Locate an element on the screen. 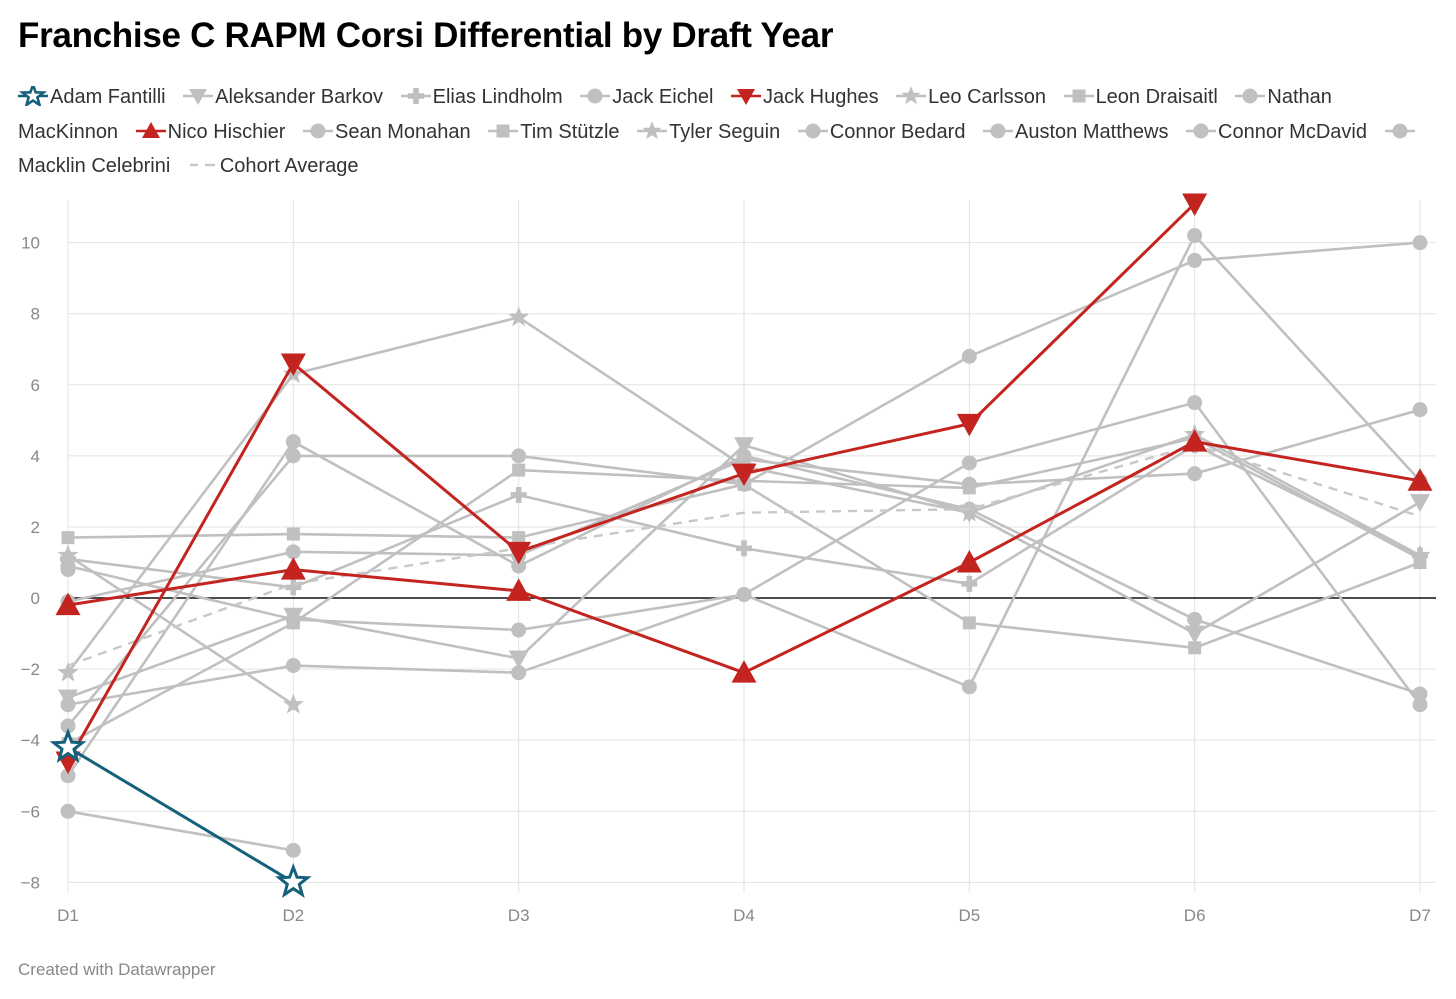 The height and width of the screenshot is (999, 1456). legend-marker-sean-monahan is located at coordinates (318, 130).